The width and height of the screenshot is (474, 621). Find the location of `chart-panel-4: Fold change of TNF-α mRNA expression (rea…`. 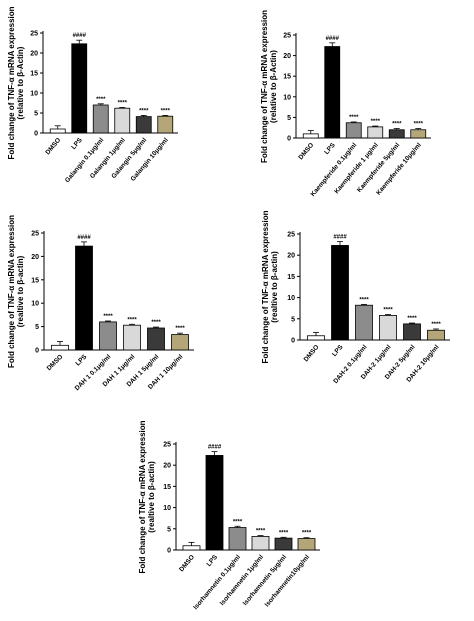

chart-panel-4: Fold change of TNF-α mRNA expression (rea… is located at coordinates (355, 297).